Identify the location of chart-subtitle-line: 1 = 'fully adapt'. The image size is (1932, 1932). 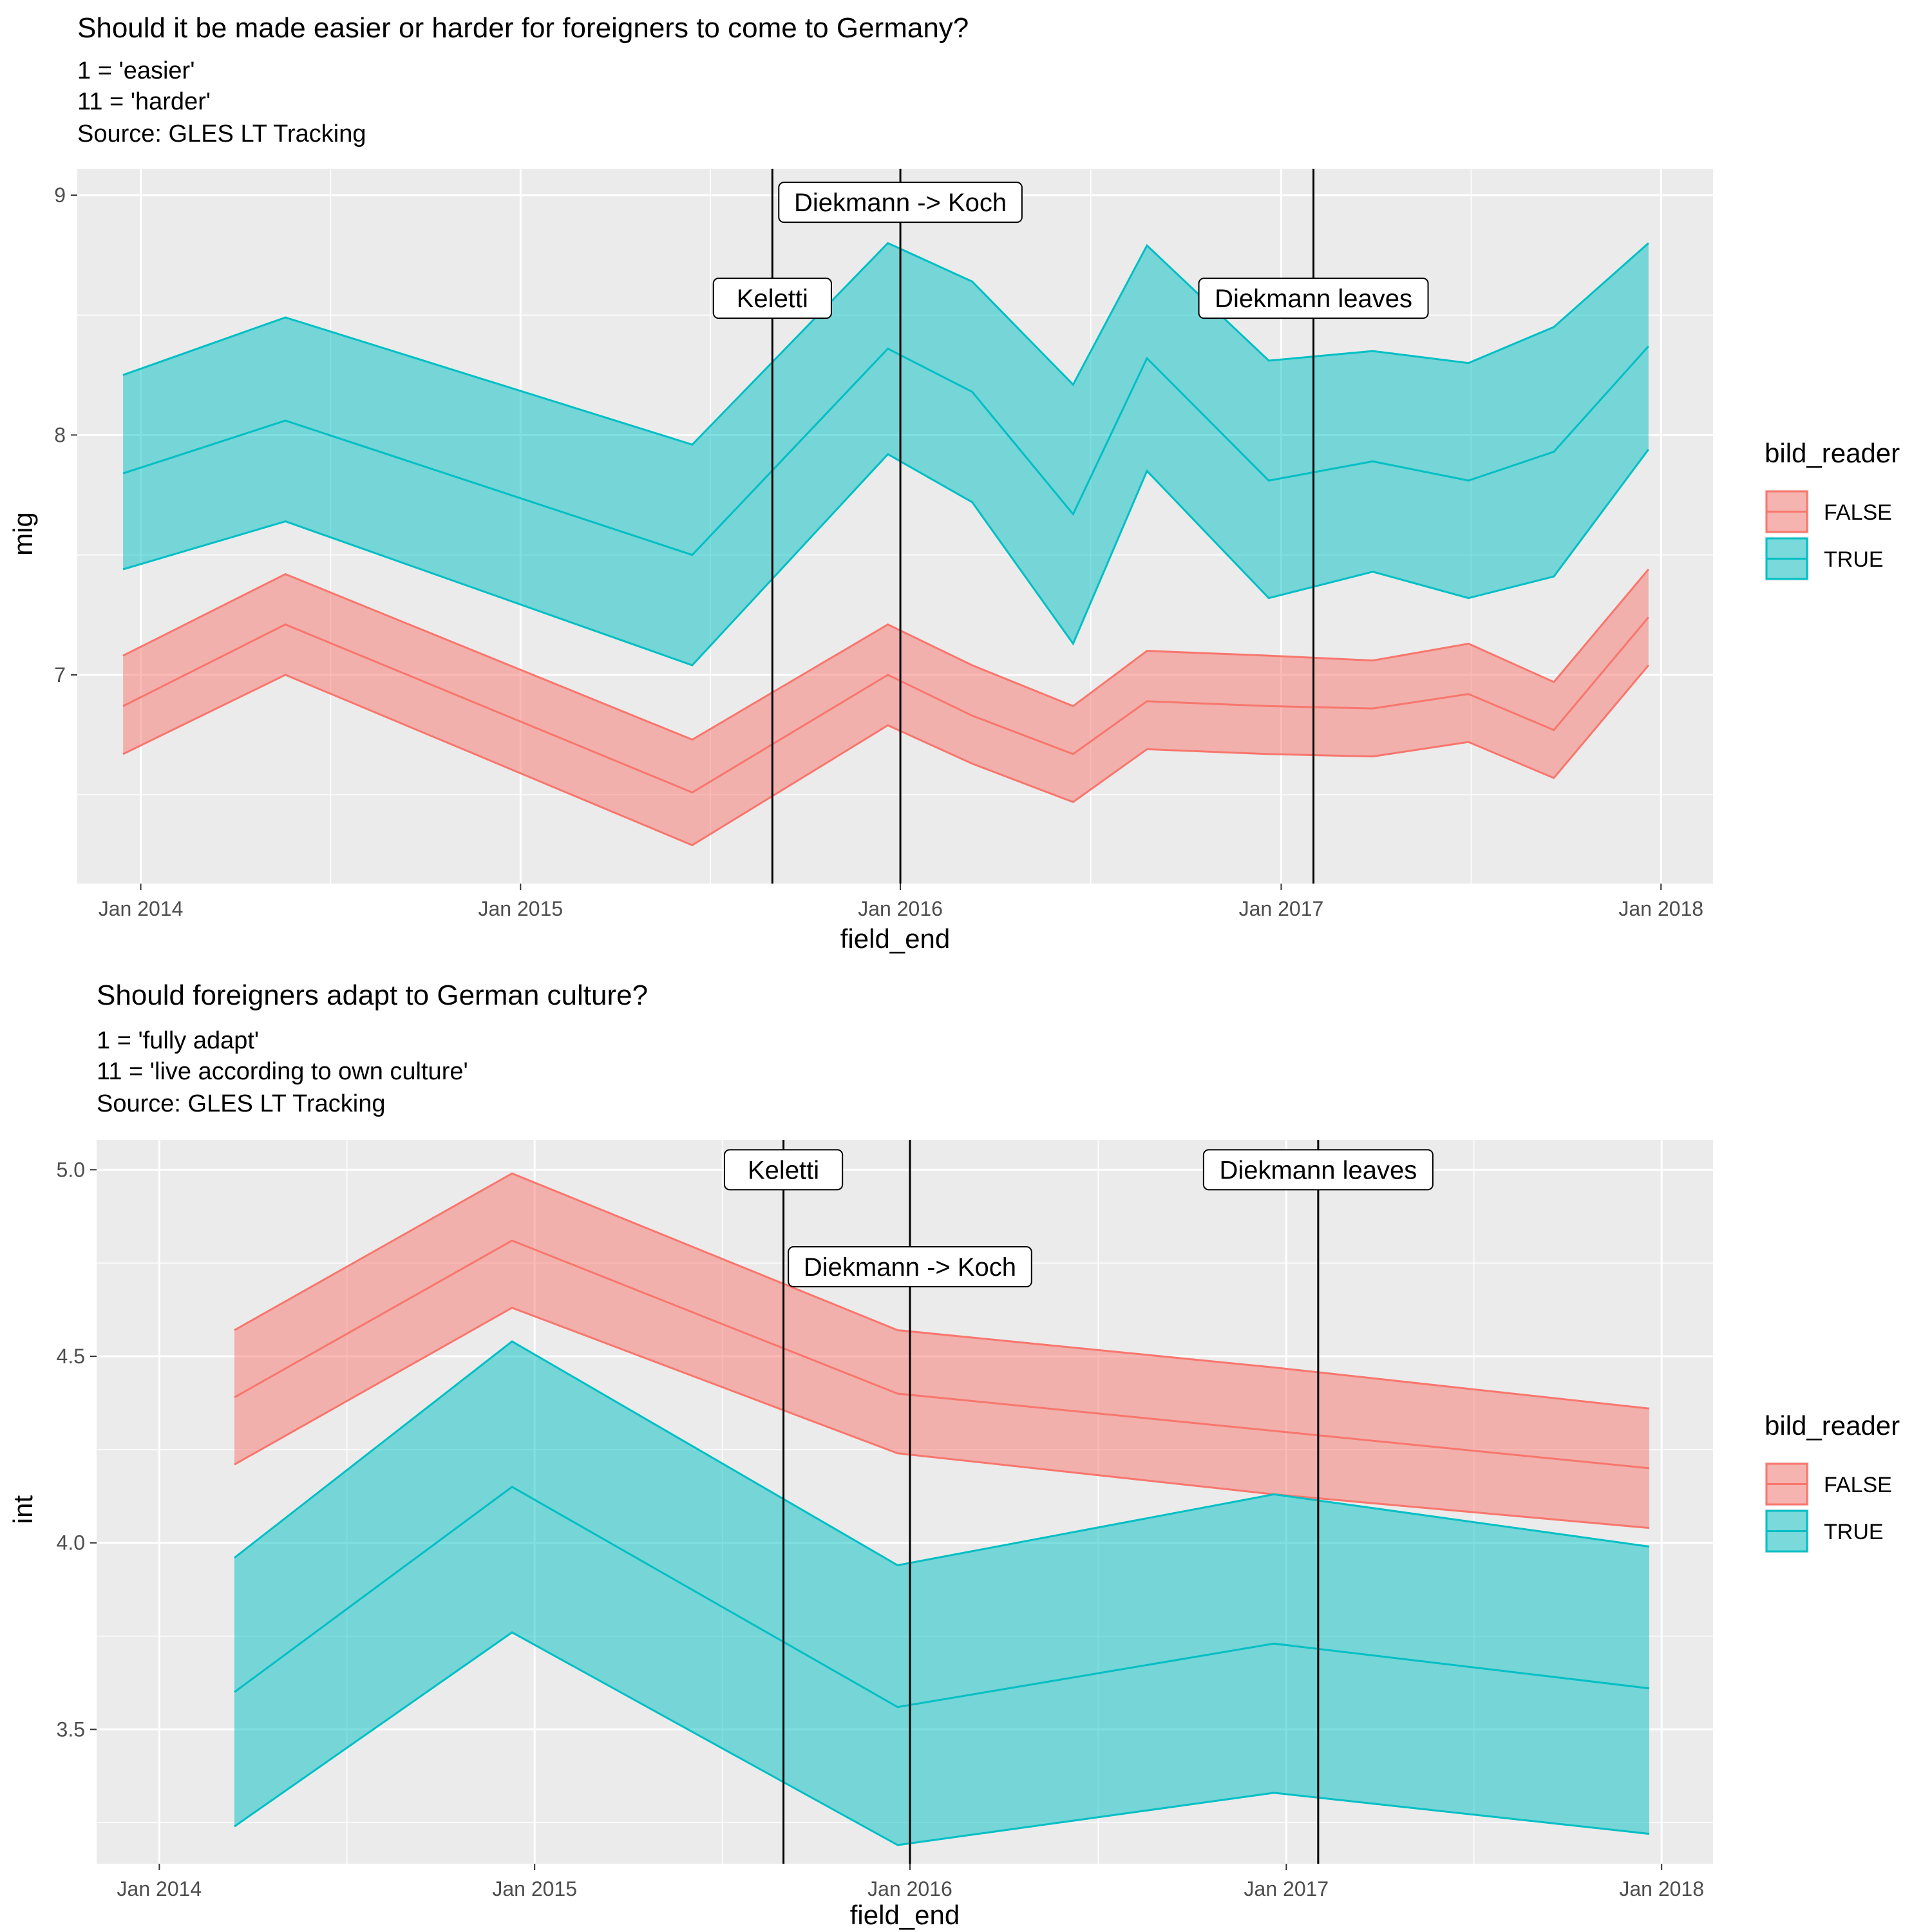
(178, 1040).